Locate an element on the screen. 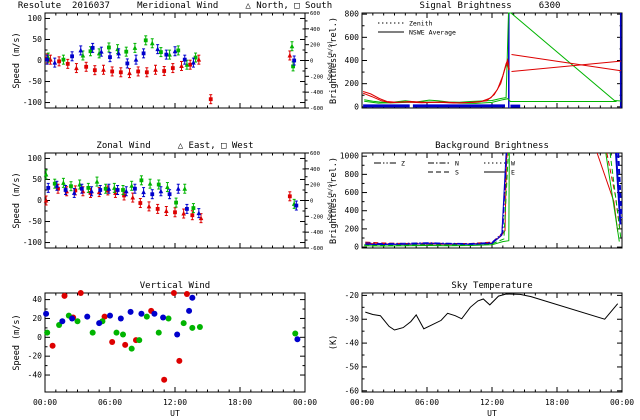  x-tick-label: 00:00 is located at coordinates (362, 402).